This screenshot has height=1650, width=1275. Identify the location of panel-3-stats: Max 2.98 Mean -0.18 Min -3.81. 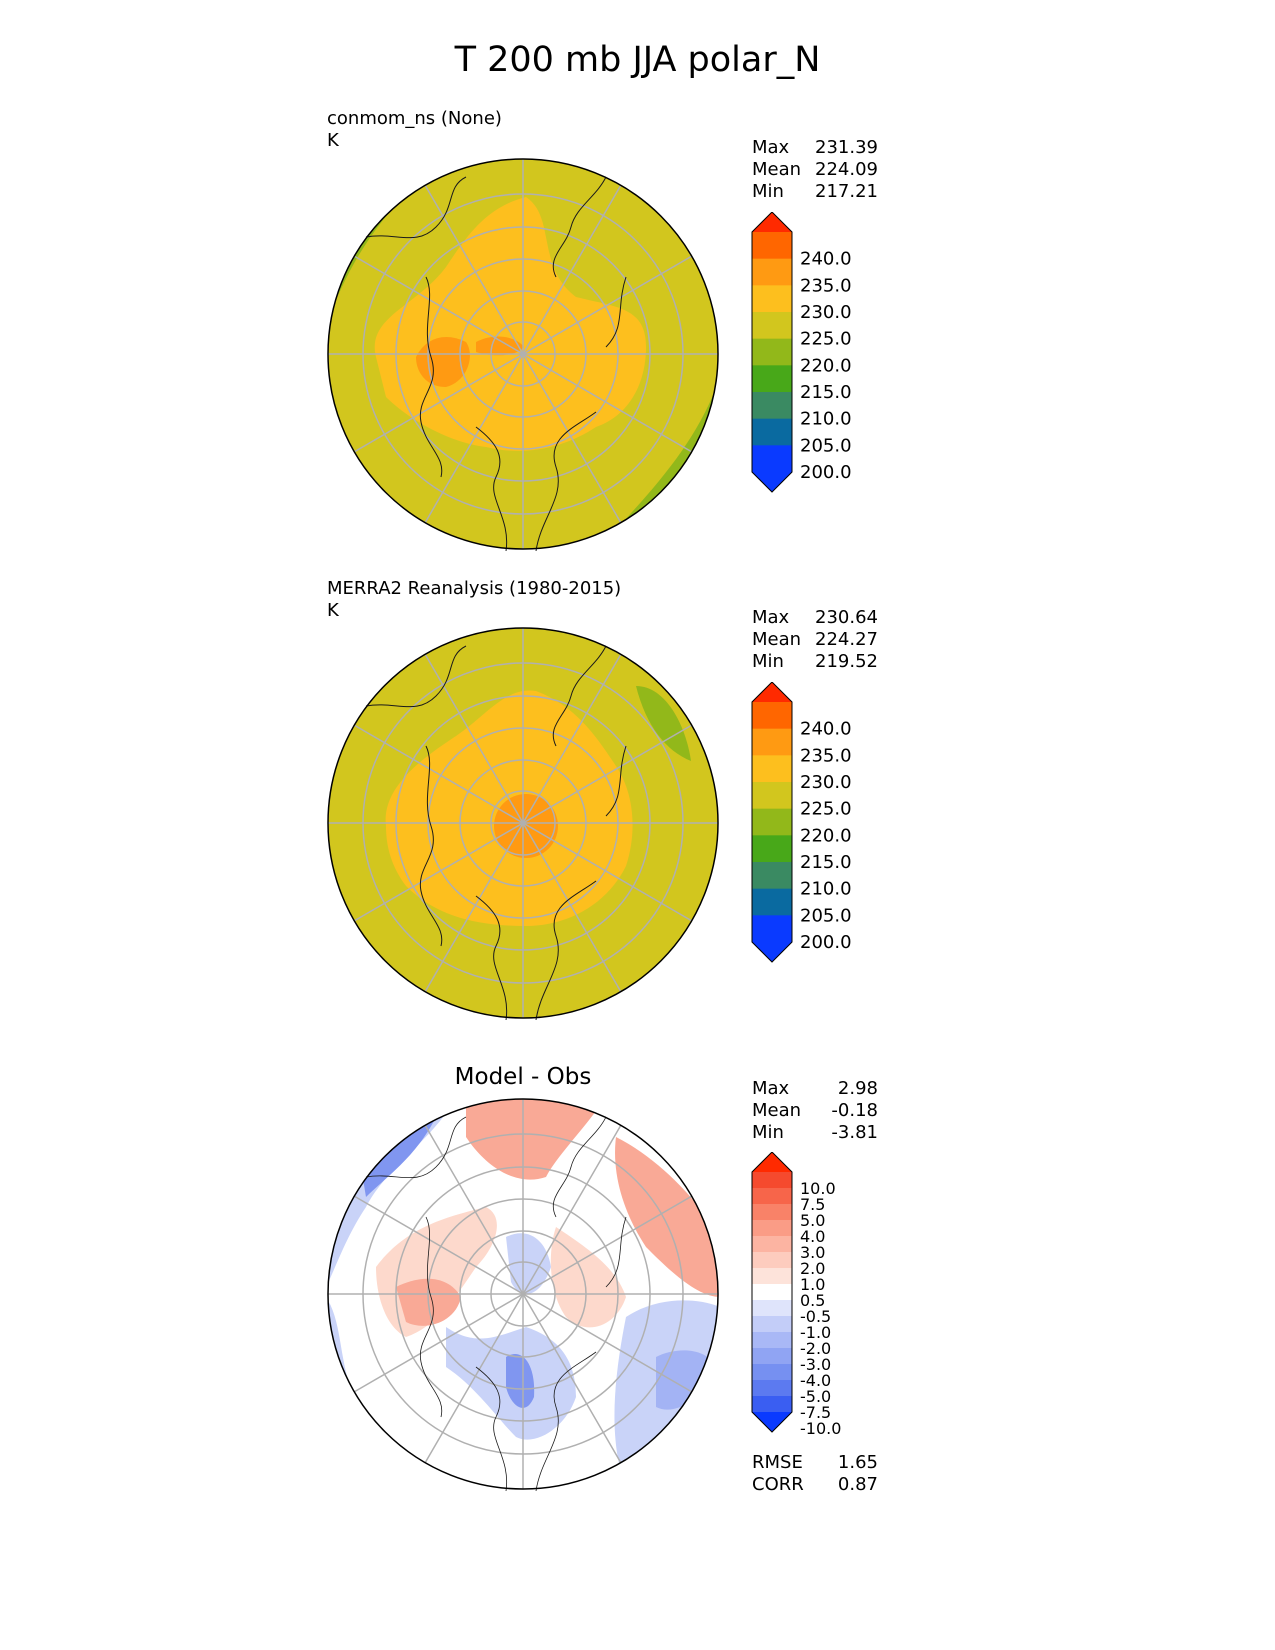
(815, 1111).